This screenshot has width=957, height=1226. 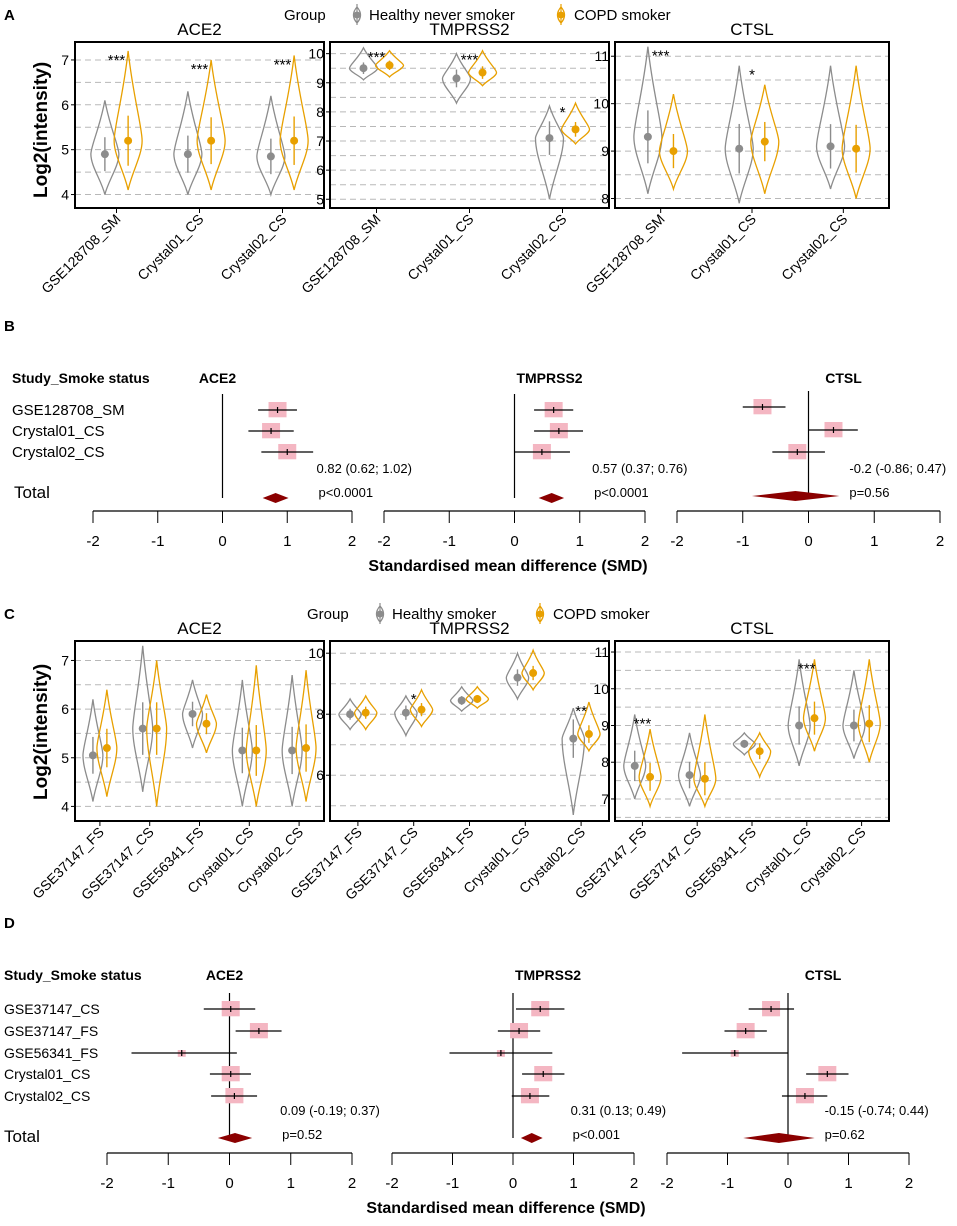 I want to click on y-tick-label: 4, so click(x=65, y=195).